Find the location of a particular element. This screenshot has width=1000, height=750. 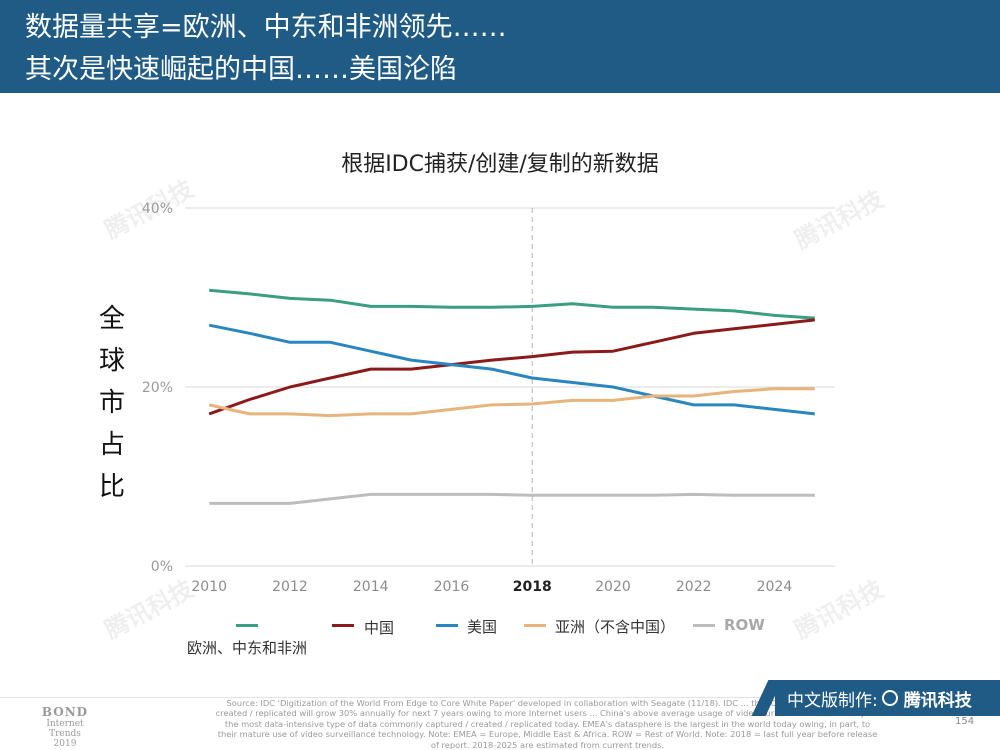

y-axis-label-char: 市 is located at coordinates (111, 403).